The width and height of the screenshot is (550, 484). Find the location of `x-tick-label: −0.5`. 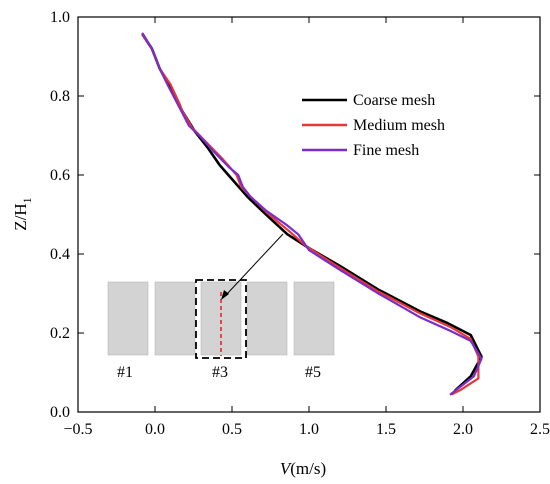

x-tick-label: −0.5 is located at coordinates (77, 429).